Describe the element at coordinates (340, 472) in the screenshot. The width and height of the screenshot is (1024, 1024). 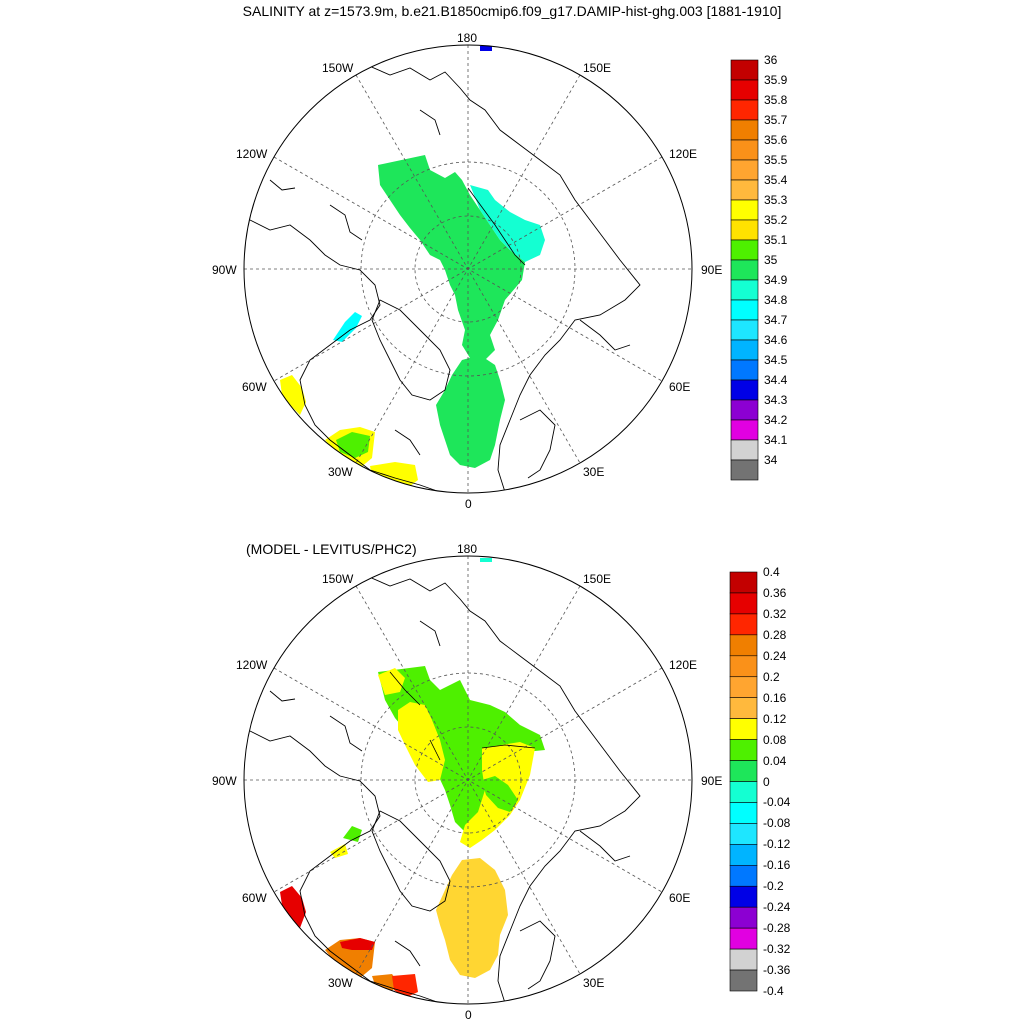
I see `top-lon-label-30w: 30W` at that location.